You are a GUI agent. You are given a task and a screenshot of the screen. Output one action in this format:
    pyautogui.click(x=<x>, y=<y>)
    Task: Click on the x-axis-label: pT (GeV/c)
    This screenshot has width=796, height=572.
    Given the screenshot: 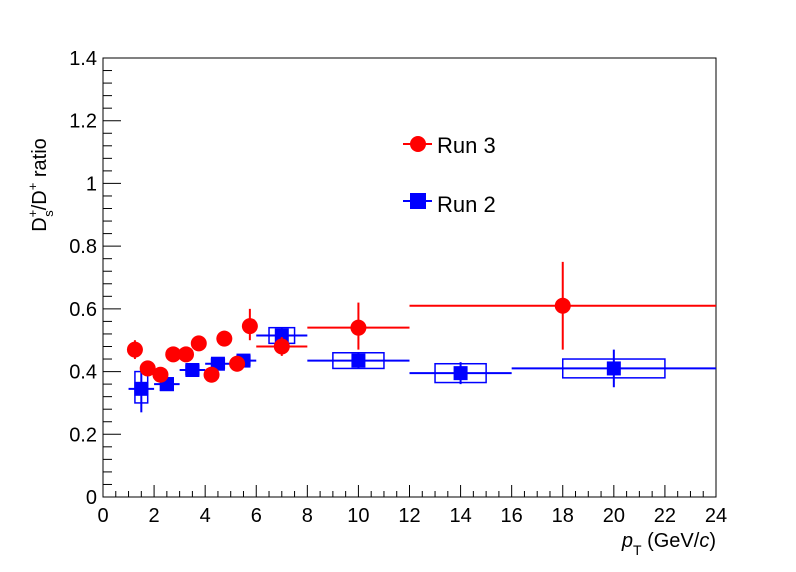 What is the action you would take?
    pyautogui.click(x=668, y=544)
    